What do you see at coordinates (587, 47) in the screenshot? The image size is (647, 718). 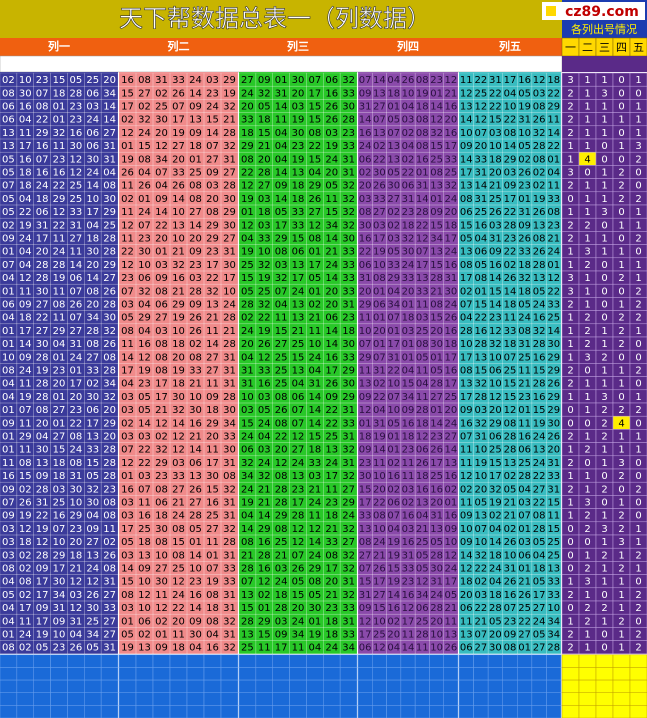 I see `stats-col-label: 二` at bounding box center [587, 47].